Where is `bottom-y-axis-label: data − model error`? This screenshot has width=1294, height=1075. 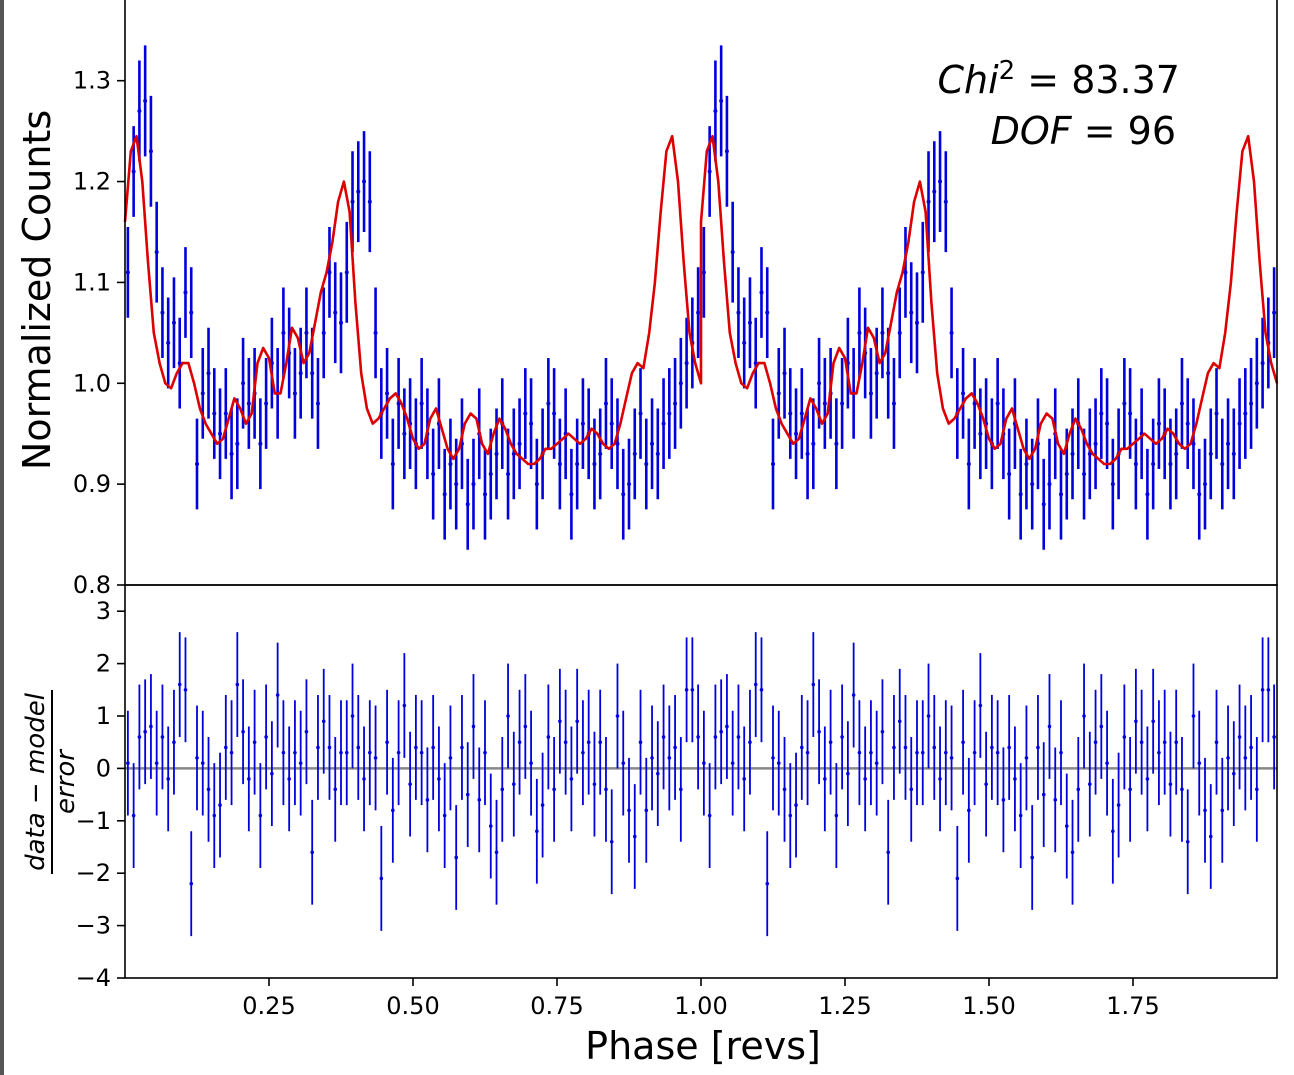 bottom-y-axis-label: data − model error is located at coordinates (51, 782).